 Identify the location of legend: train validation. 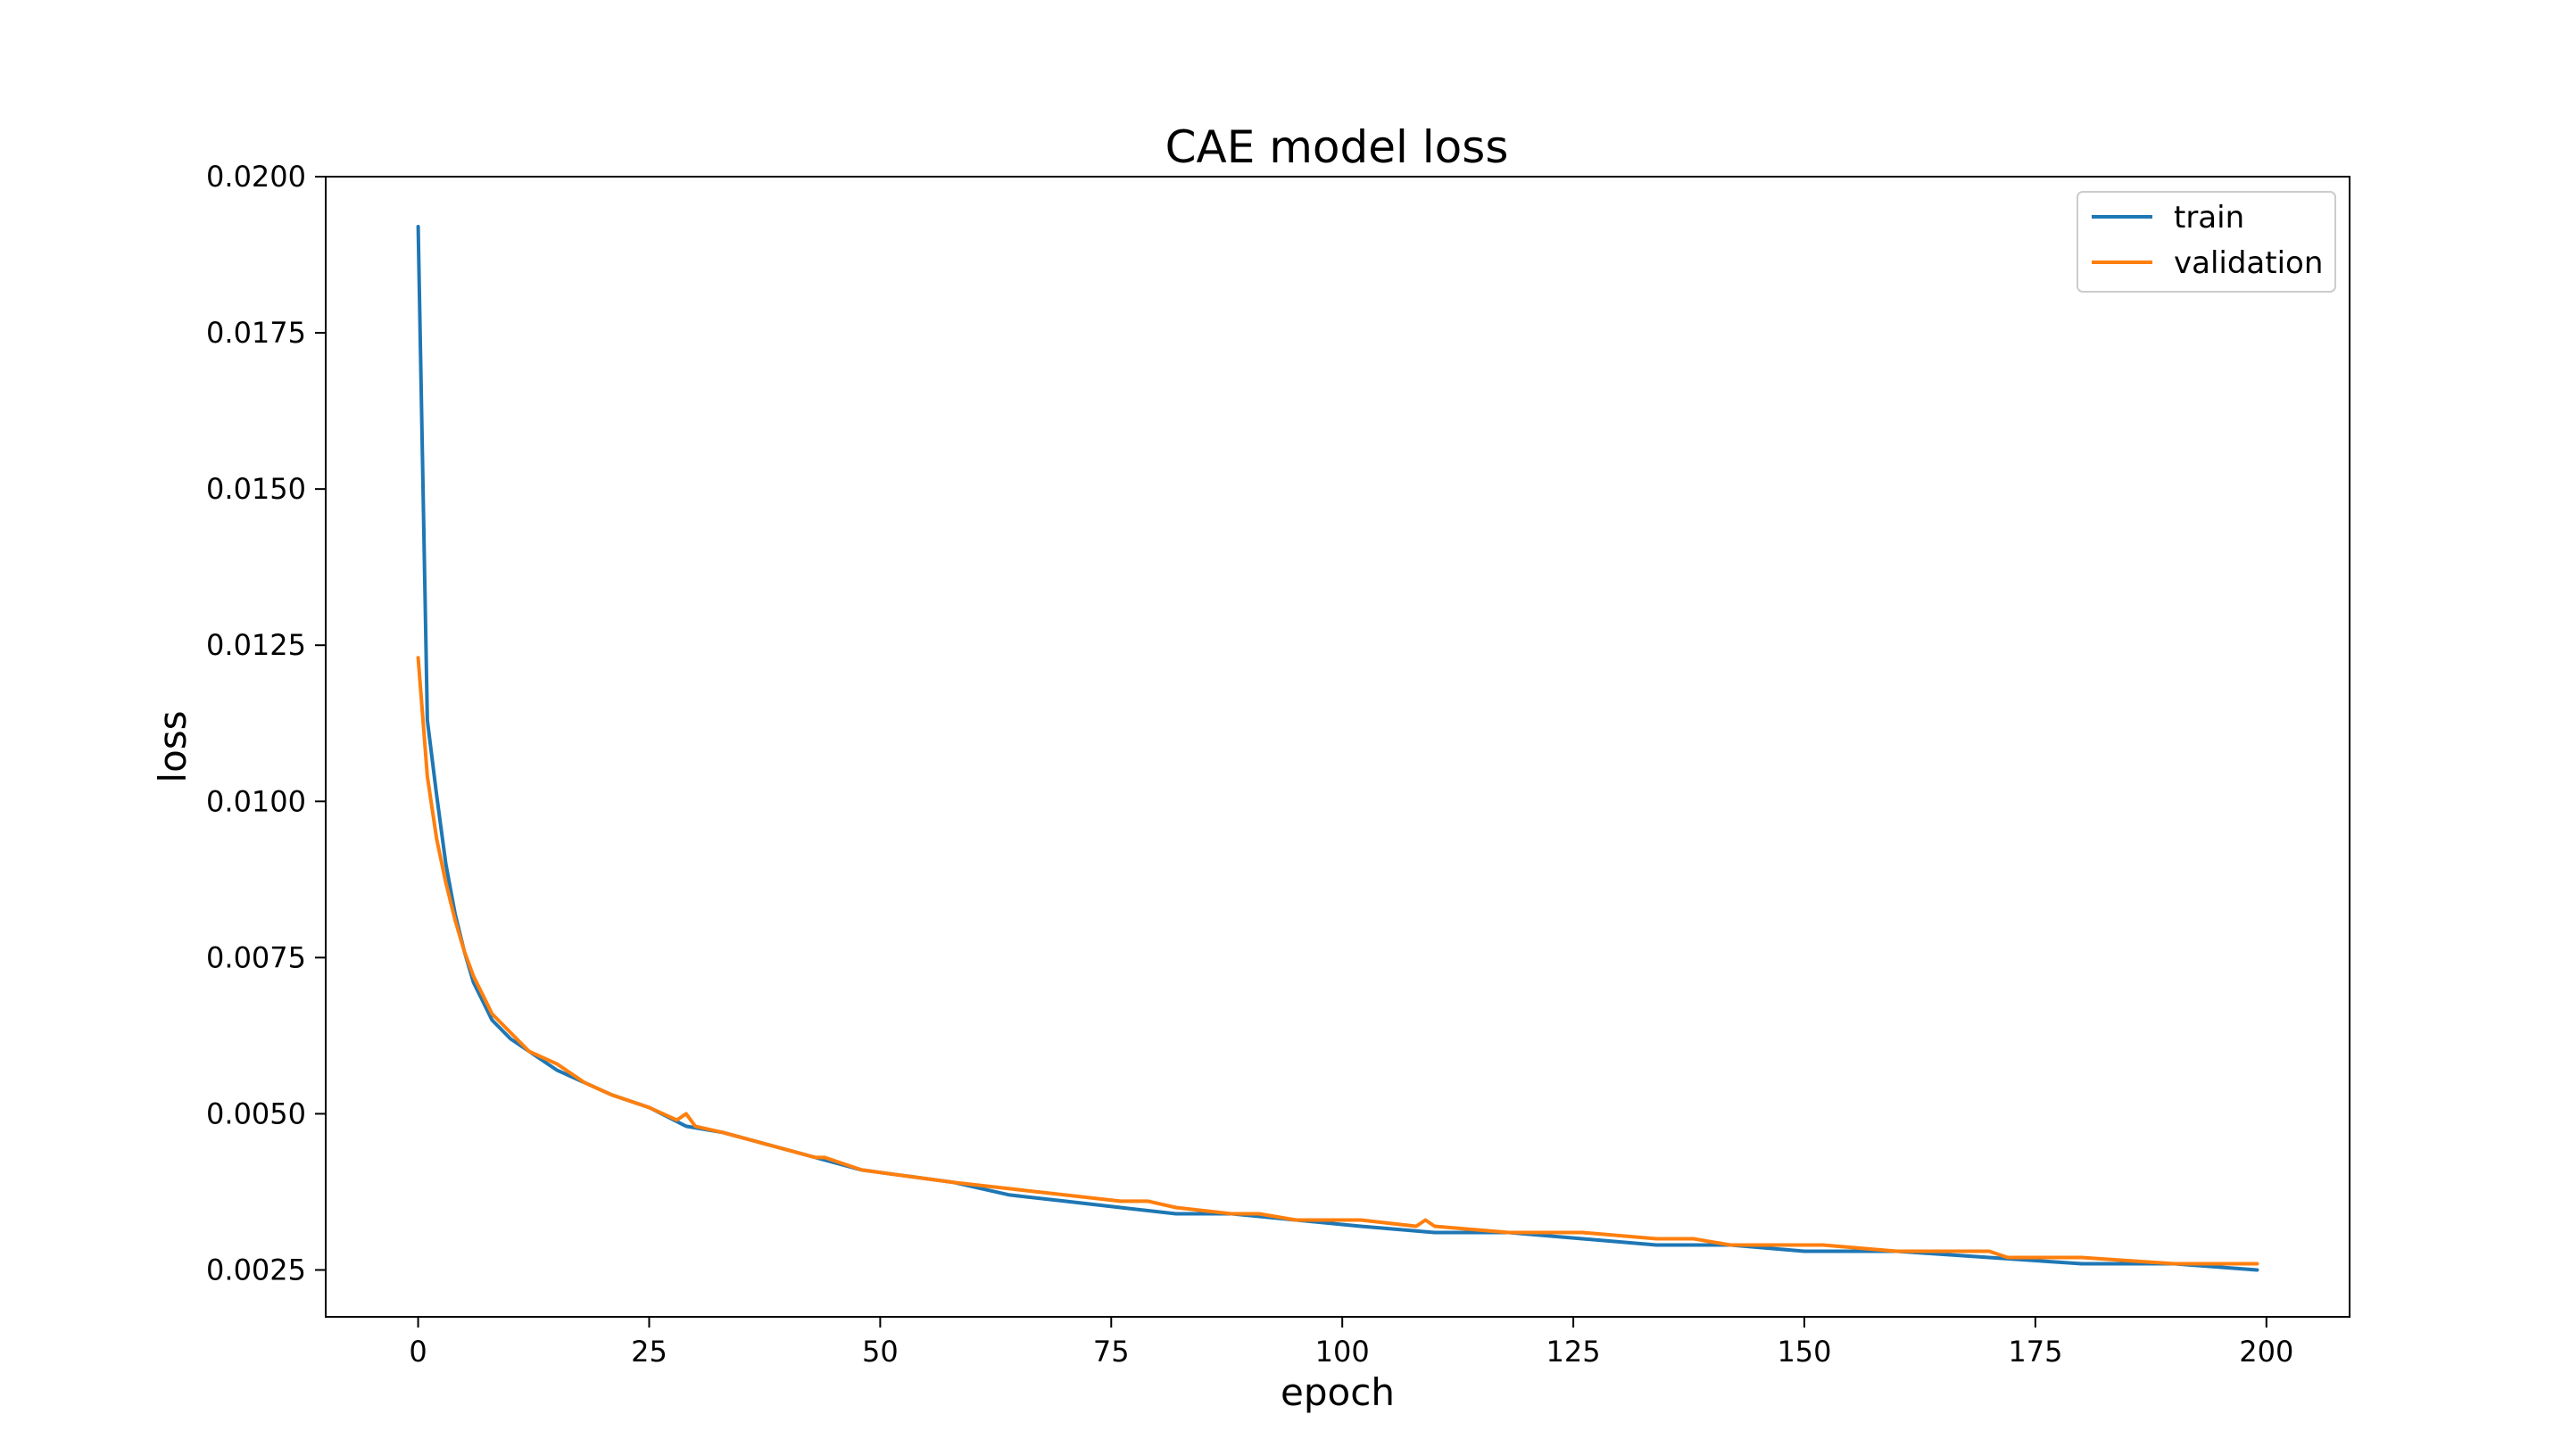
(2207, 242).